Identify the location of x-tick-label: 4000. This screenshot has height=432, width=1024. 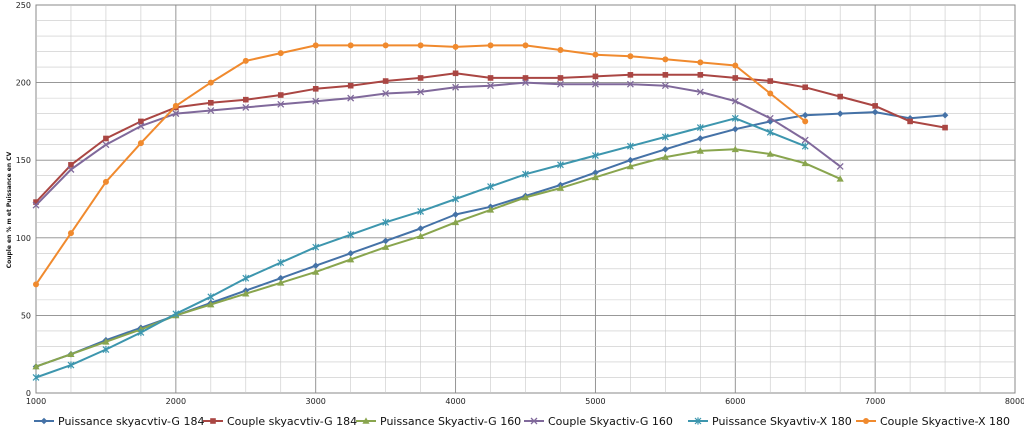
(455, 401).